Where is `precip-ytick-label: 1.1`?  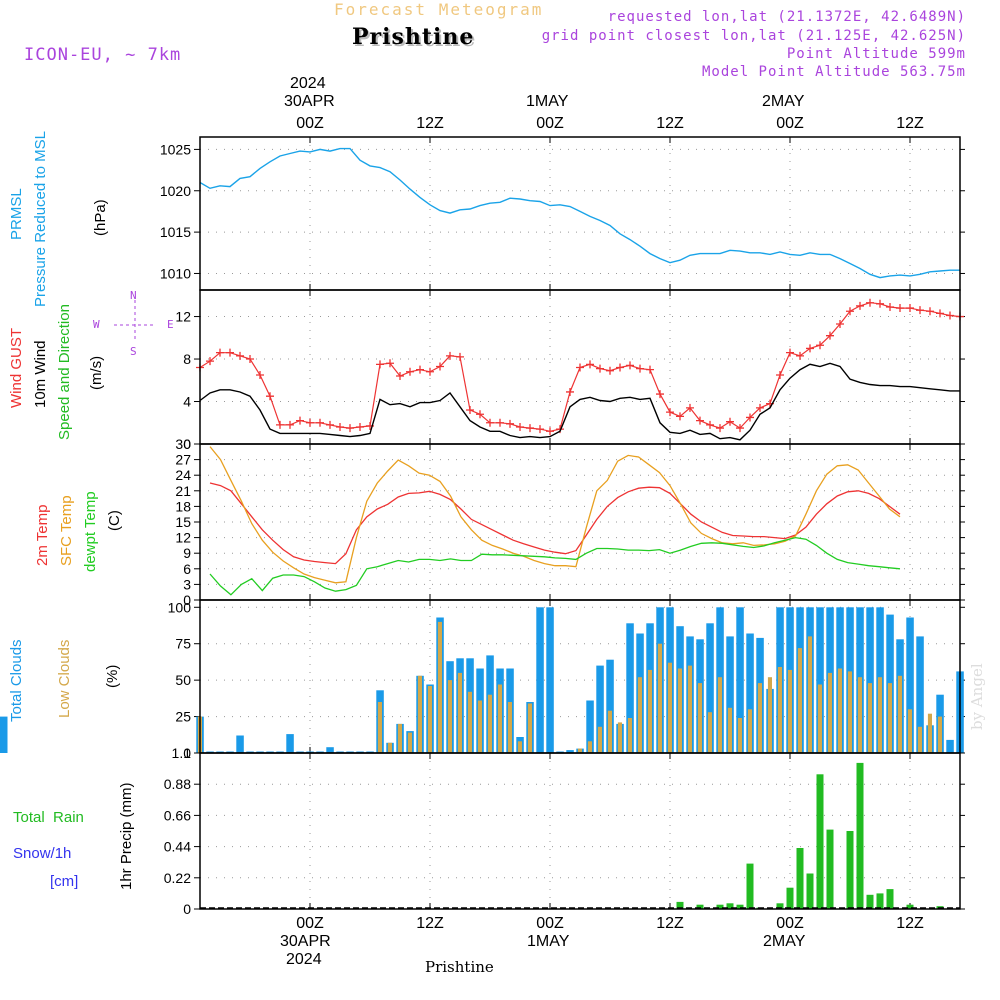
precip-ytick-label: 1.1 is located at coordinates (182, 753).